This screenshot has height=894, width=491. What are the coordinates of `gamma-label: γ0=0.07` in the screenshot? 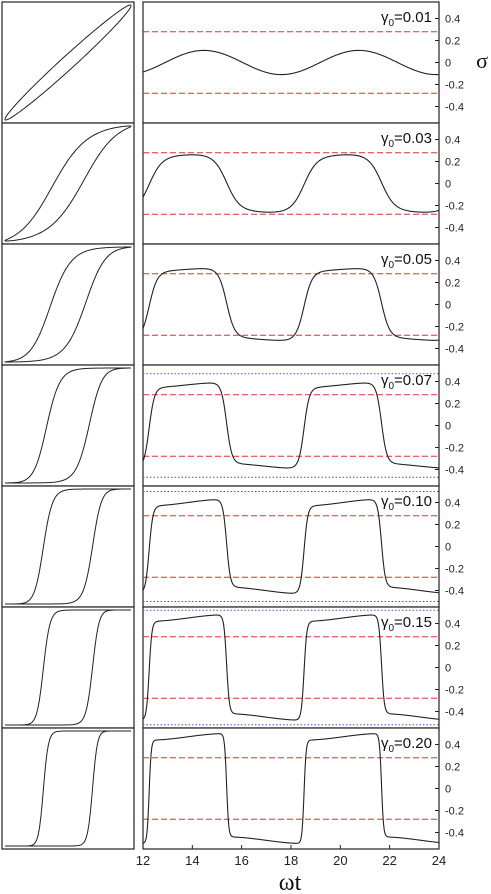 It's located at (406, 382).